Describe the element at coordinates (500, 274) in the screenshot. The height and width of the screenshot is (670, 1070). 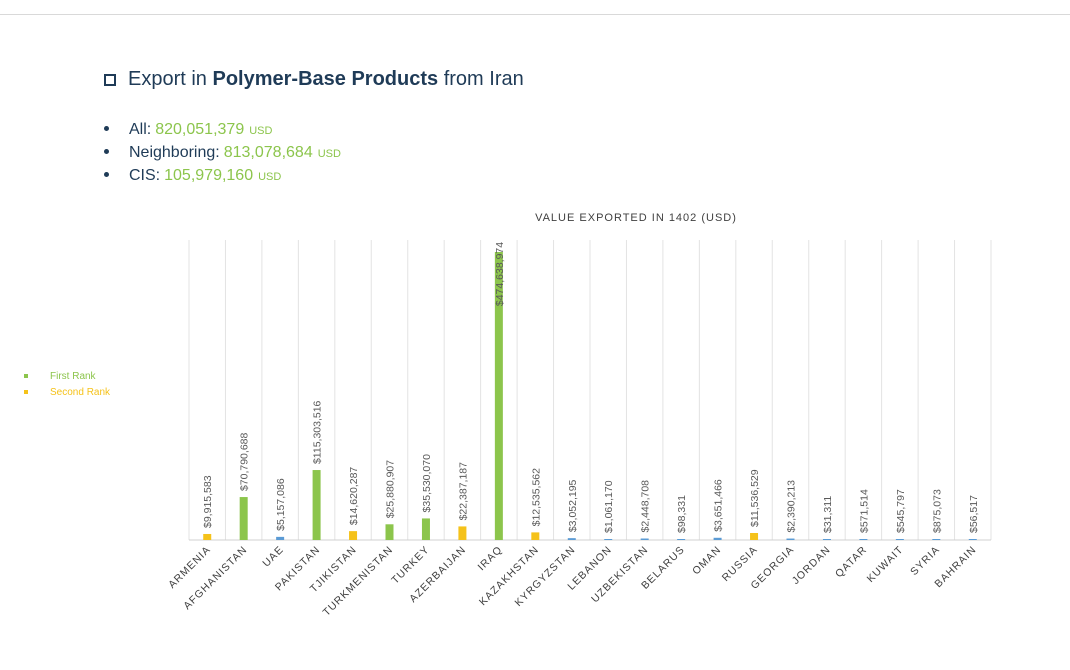
I see `data-label: $474,638,974` at that location.